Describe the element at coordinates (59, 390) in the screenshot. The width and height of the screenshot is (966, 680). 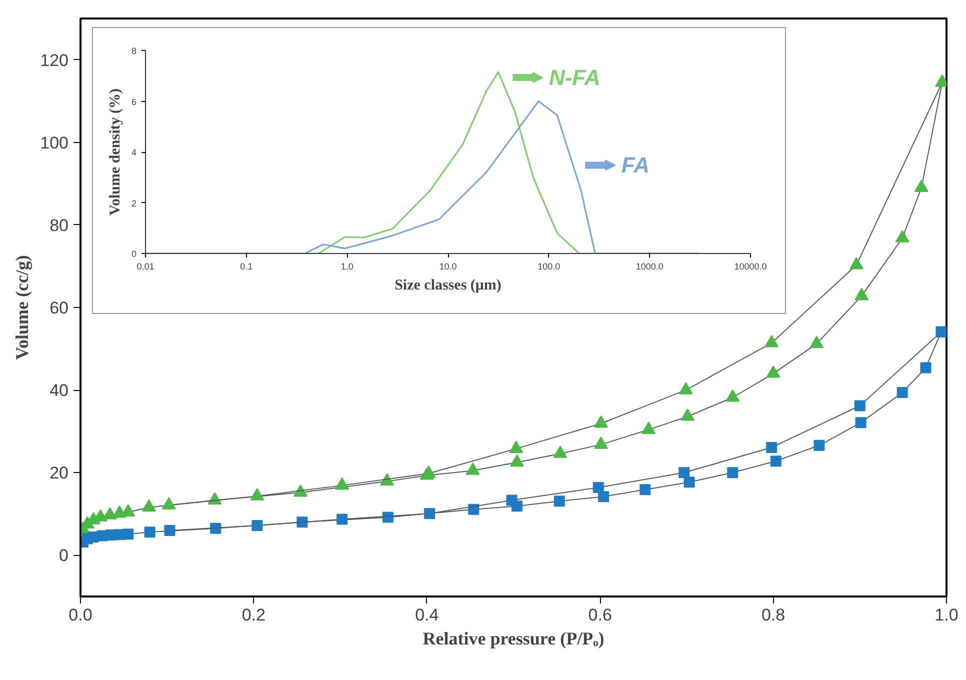
I see `y-tick-label: 40` at that location.